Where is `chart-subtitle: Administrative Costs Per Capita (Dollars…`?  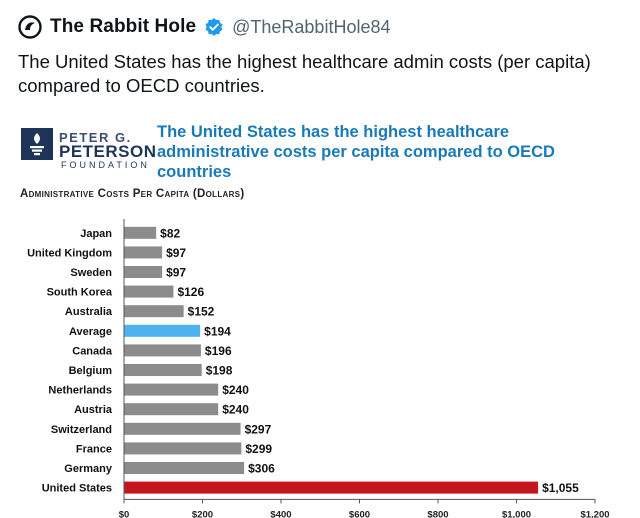
chart-subtitle: Administrative Costs Per Capita (Dollars… is located at coordinates (132, 194).